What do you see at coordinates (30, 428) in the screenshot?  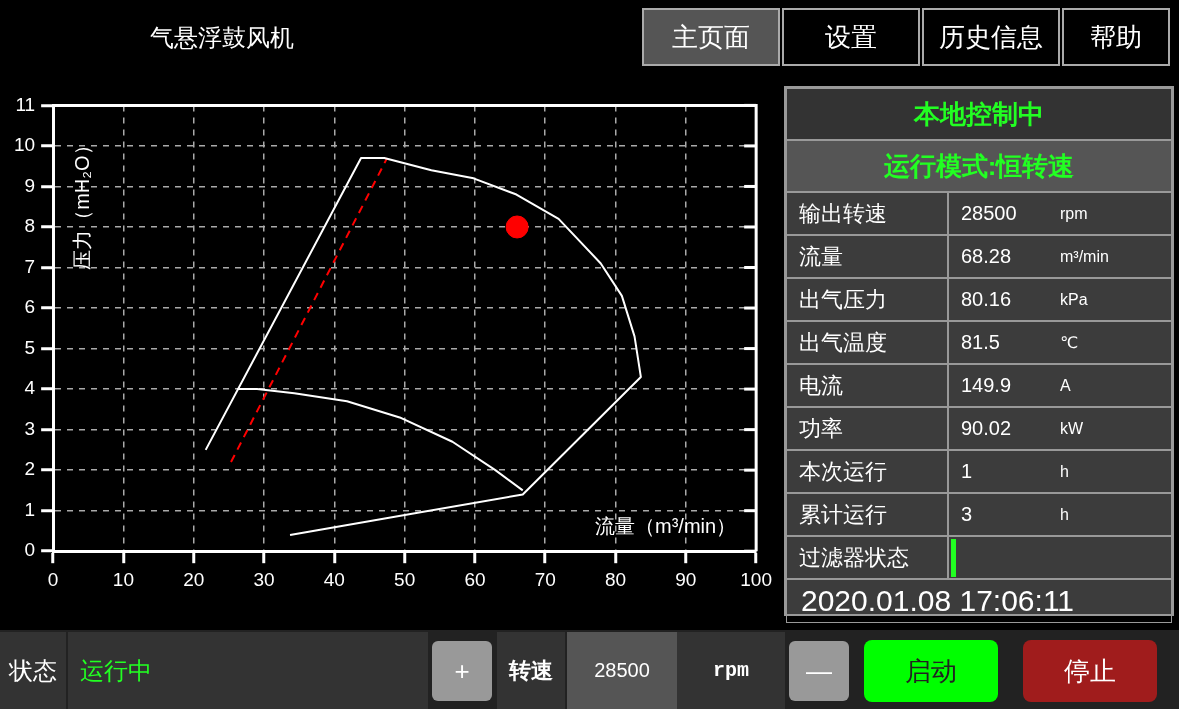 I see `y-tick-label: 3` at bounding box center [30, 428].